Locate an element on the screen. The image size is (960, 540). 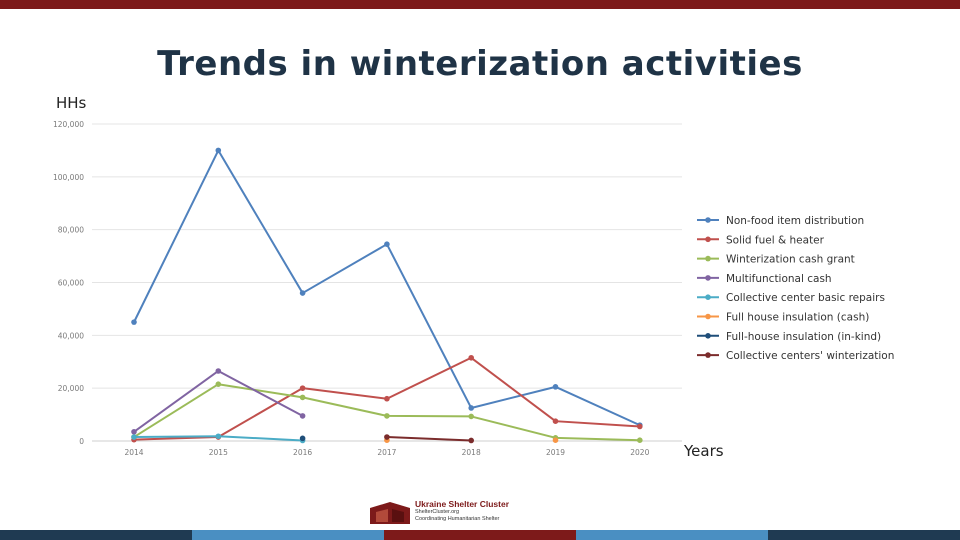
y-tick-label: 20,000 is located at coordinates (71, 388).